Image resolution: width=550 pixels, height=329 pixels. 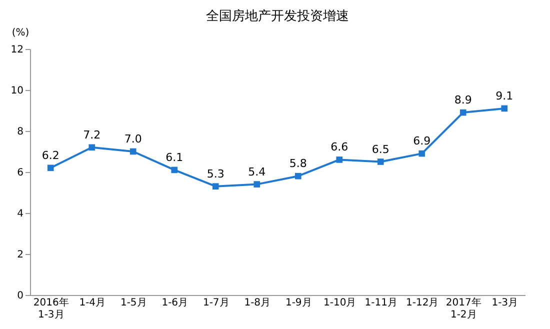 I want to click on x-tick-label: 1-5月, so click(x=133, y=303).